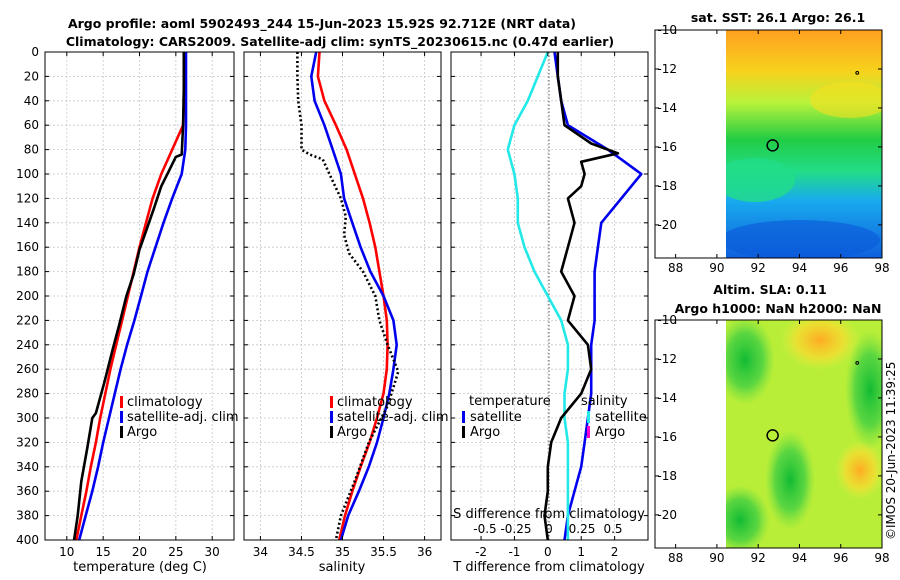  I want to click on salinity-ticks: -0.5 -0.25 0 0.25 0.5, so click(547, 529).